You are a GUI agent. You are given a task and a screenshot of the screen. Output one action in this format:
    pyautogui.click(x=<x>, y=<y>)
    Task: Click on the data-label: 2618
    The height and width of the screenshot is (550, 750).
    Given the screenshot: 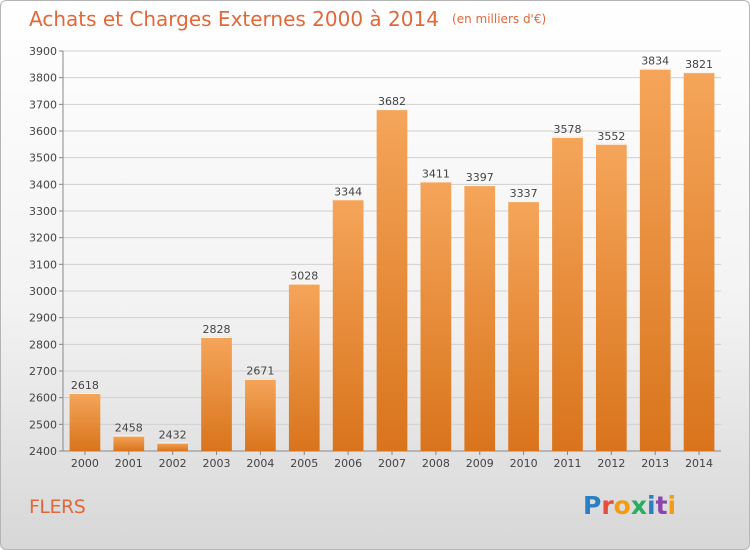 What is the action you would take?
    pyautogui.click(x=85, y=385)
    